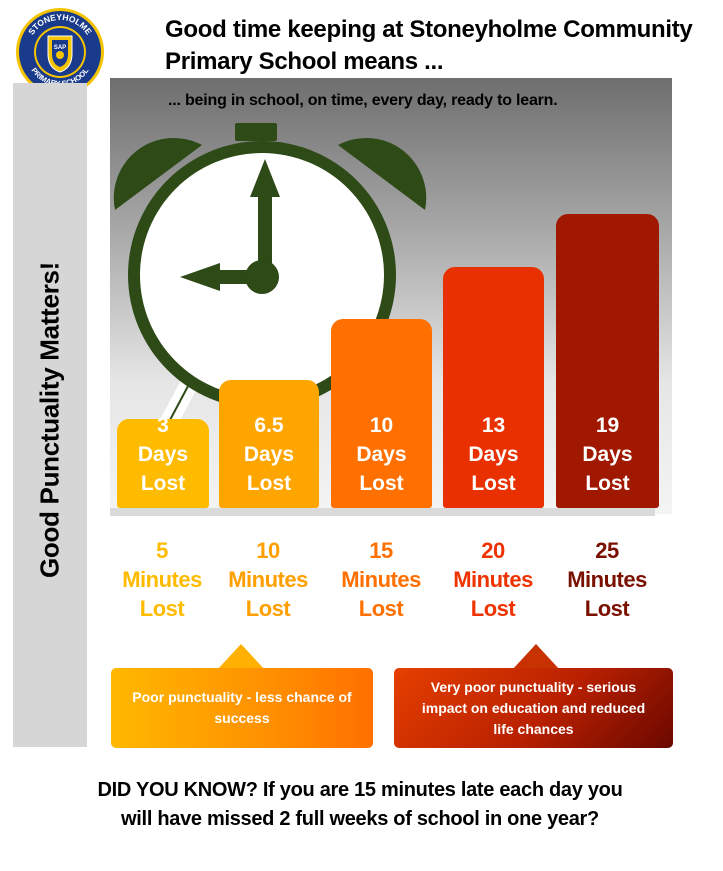 The height and width of the screenshot is (871, 723). Describe the element at coordinates (381, 425) in the screenshot. I see `bar-value: 10` at that location.